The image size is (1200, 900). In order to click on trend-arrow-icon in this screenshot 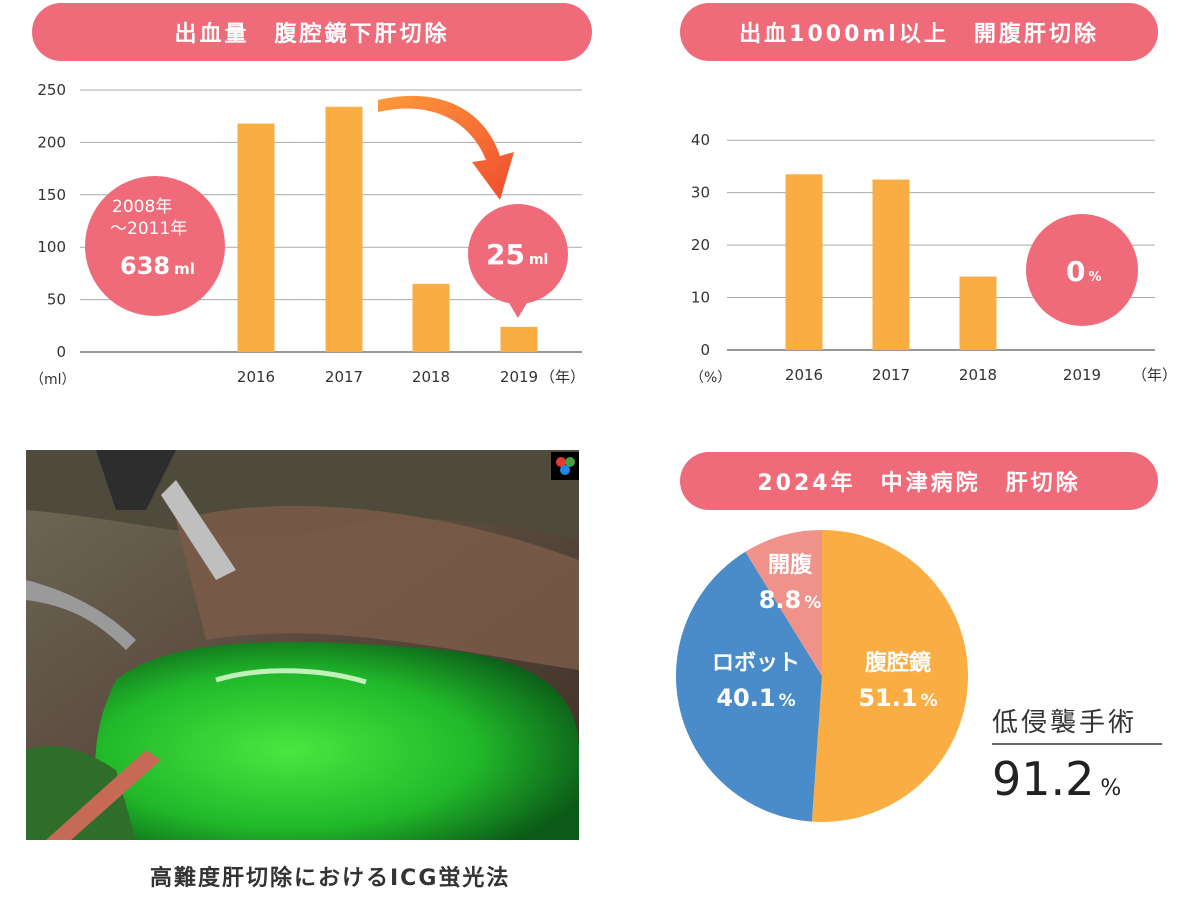, I will do `click(446, 147)`.